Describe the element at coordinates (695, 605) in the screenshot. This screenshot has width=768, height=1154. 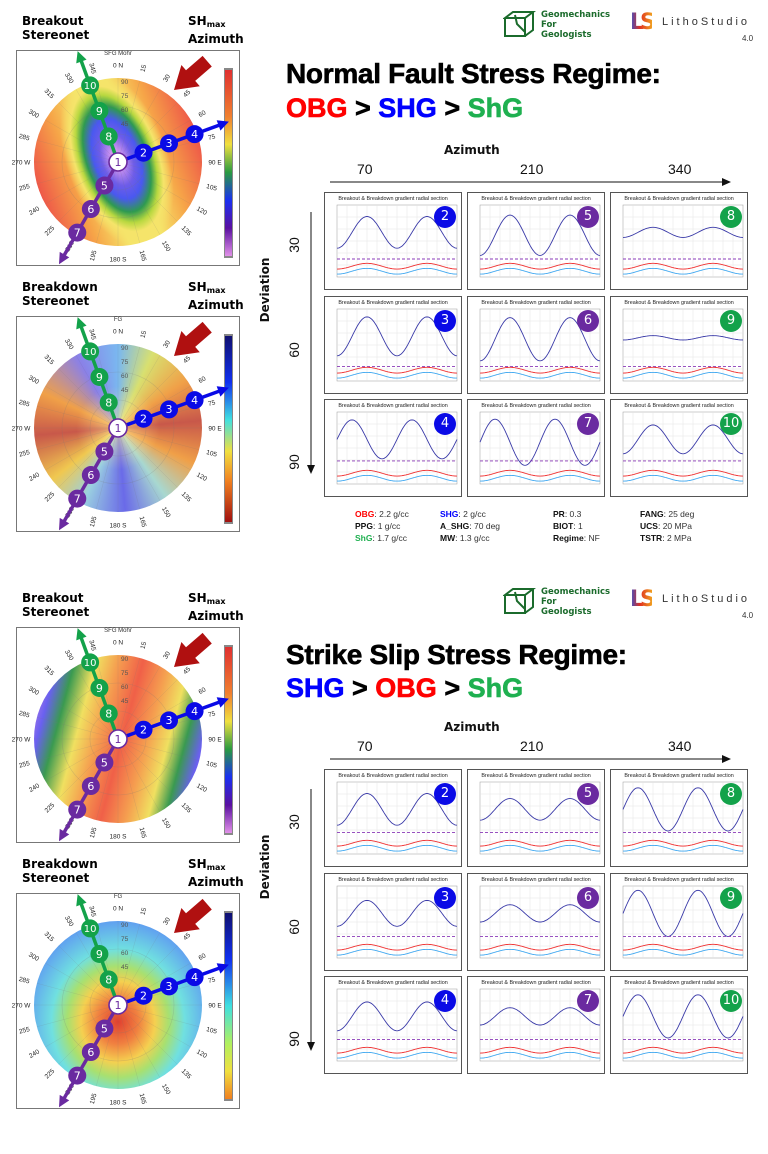
I see `lithostudio-logo: LS LithoStudio 4.0` at that location.